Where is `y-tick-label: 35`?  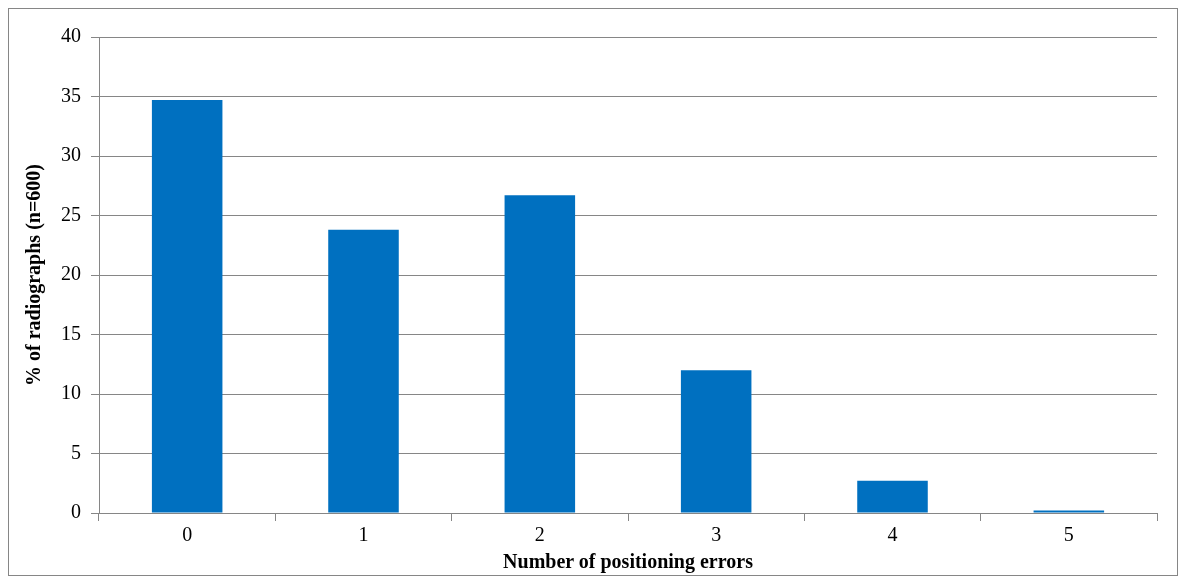 y-tick-label: 35 is located at coordinates (71, 94).